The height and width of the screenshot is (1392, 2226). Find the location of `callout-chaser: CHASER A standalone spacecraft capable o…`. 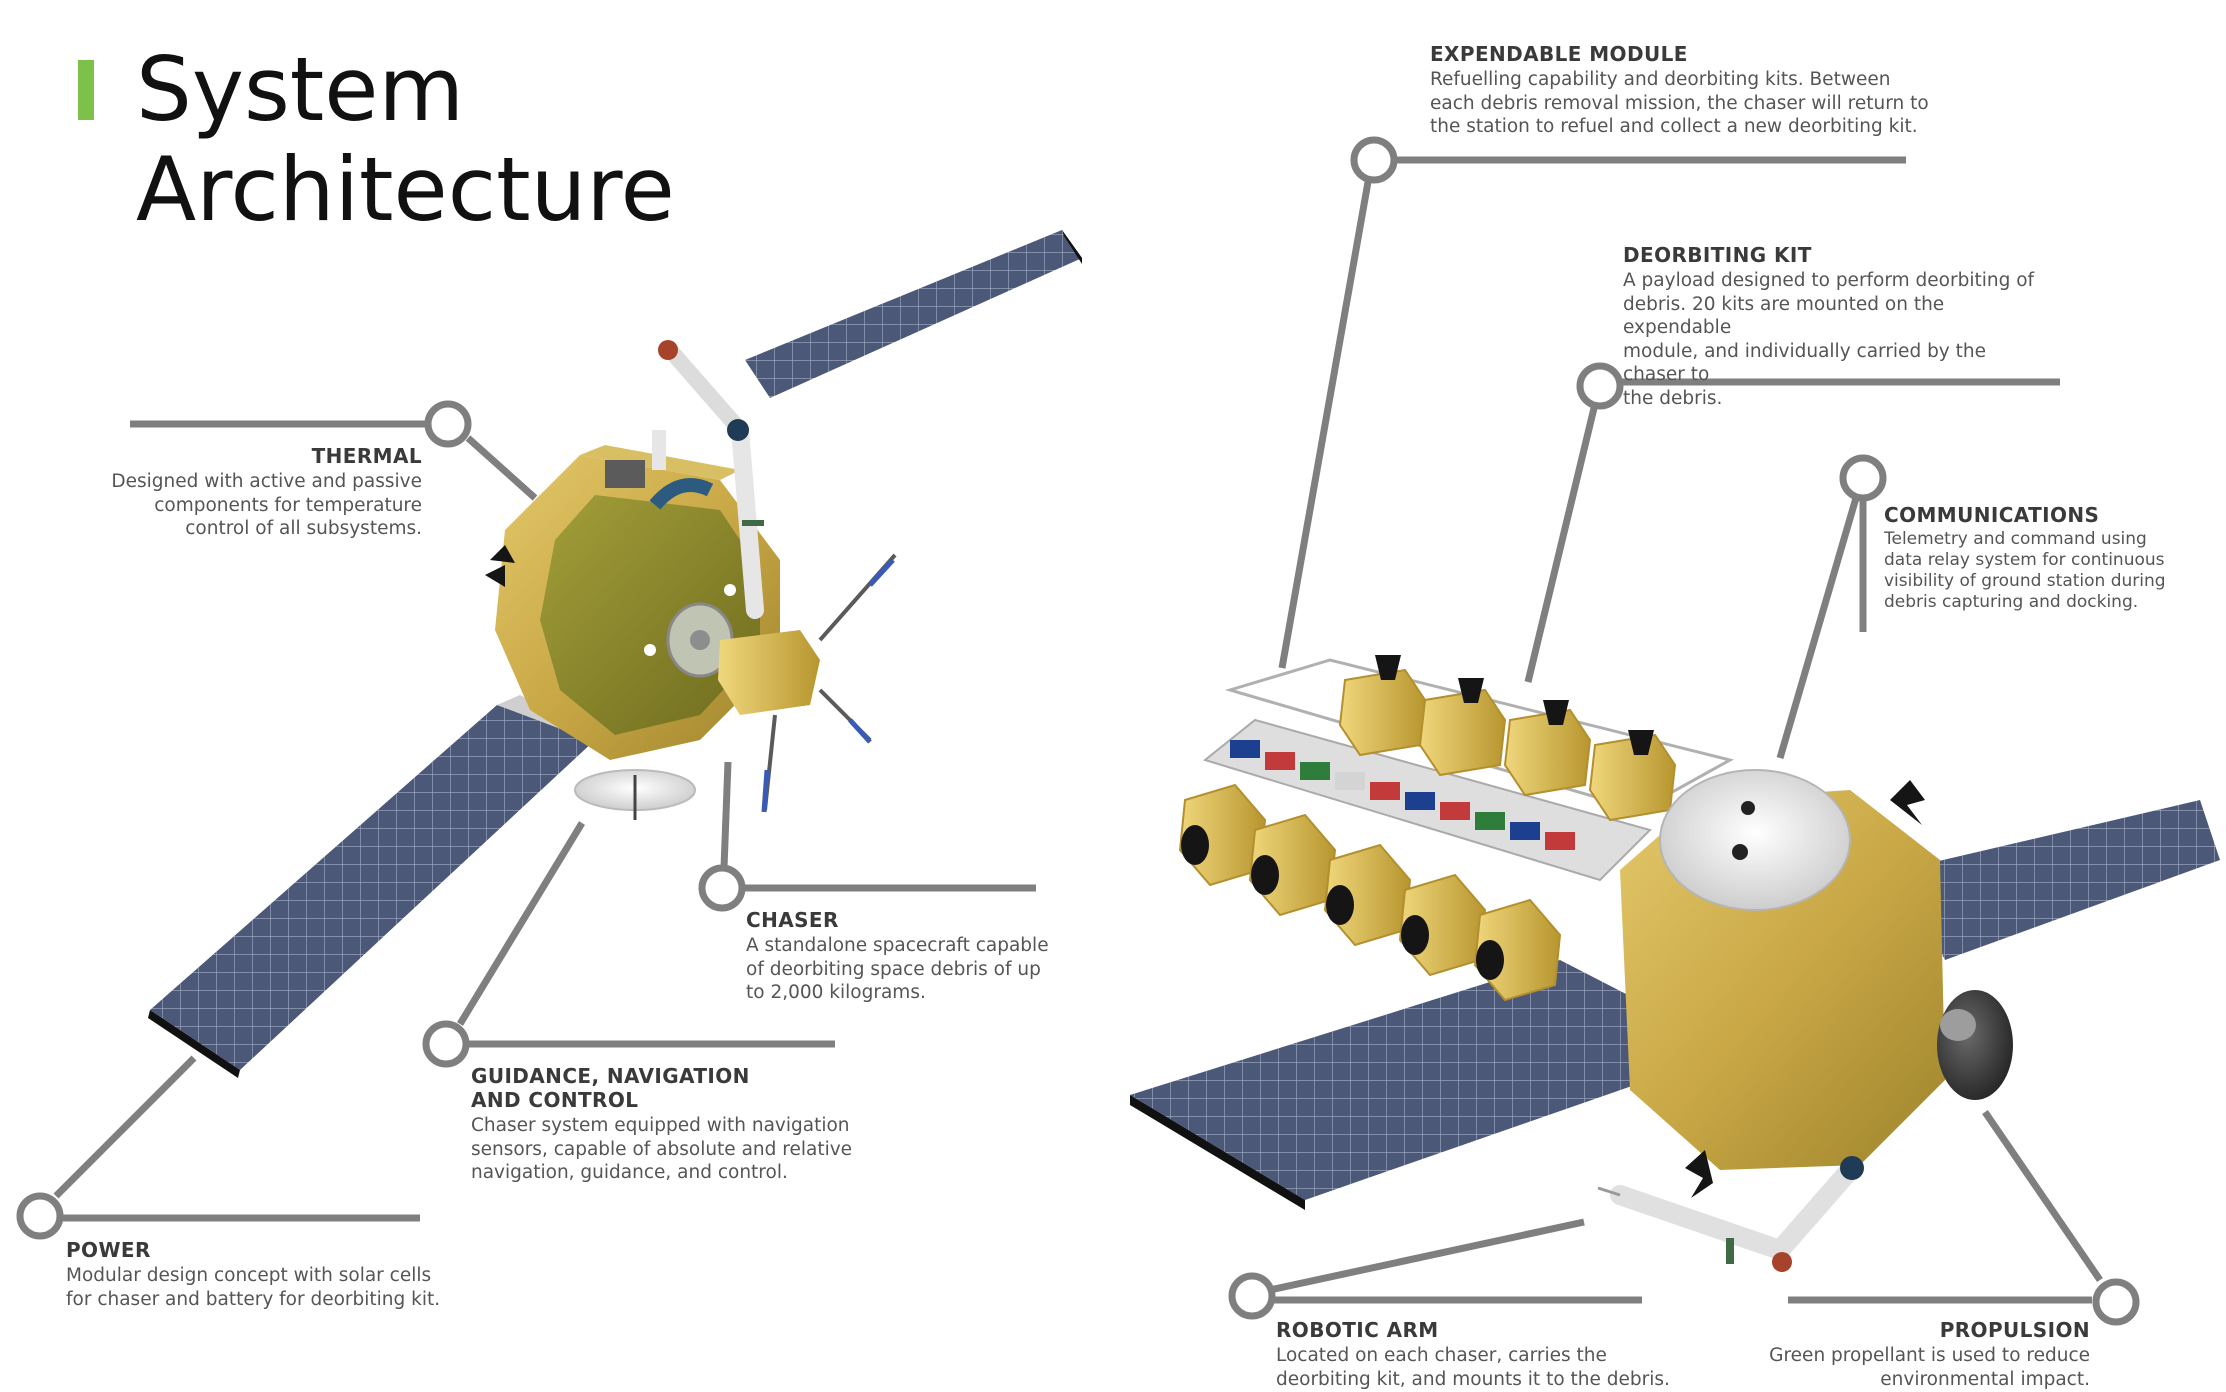

callout-chaser: CHASER A standalone spacecraft capable o… is located at coordinates (906, 956).